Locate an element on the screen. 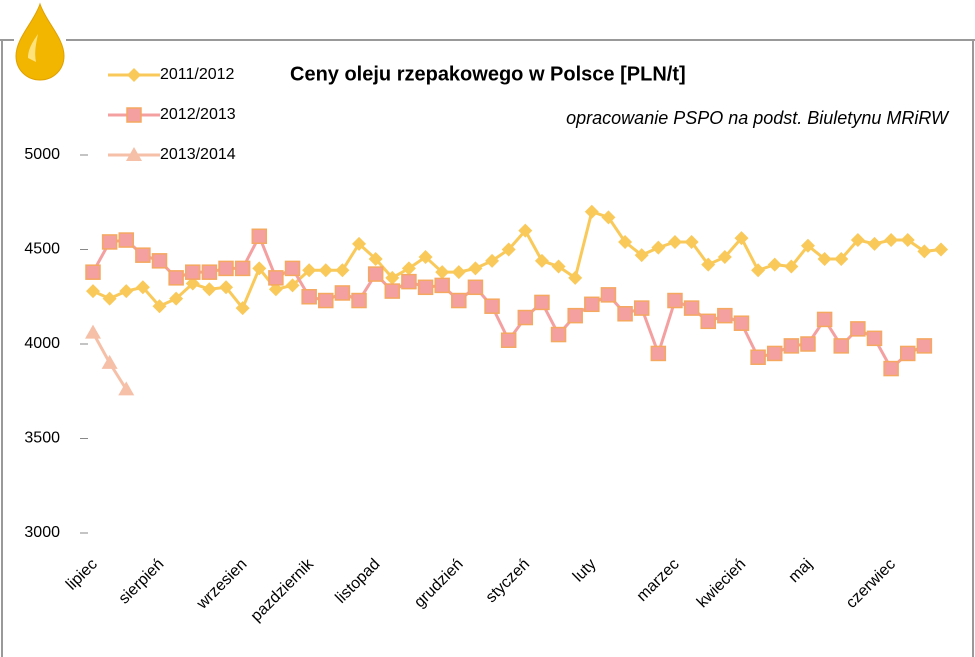  y-tick-label: 3000 is located at coordinates (42, 532).